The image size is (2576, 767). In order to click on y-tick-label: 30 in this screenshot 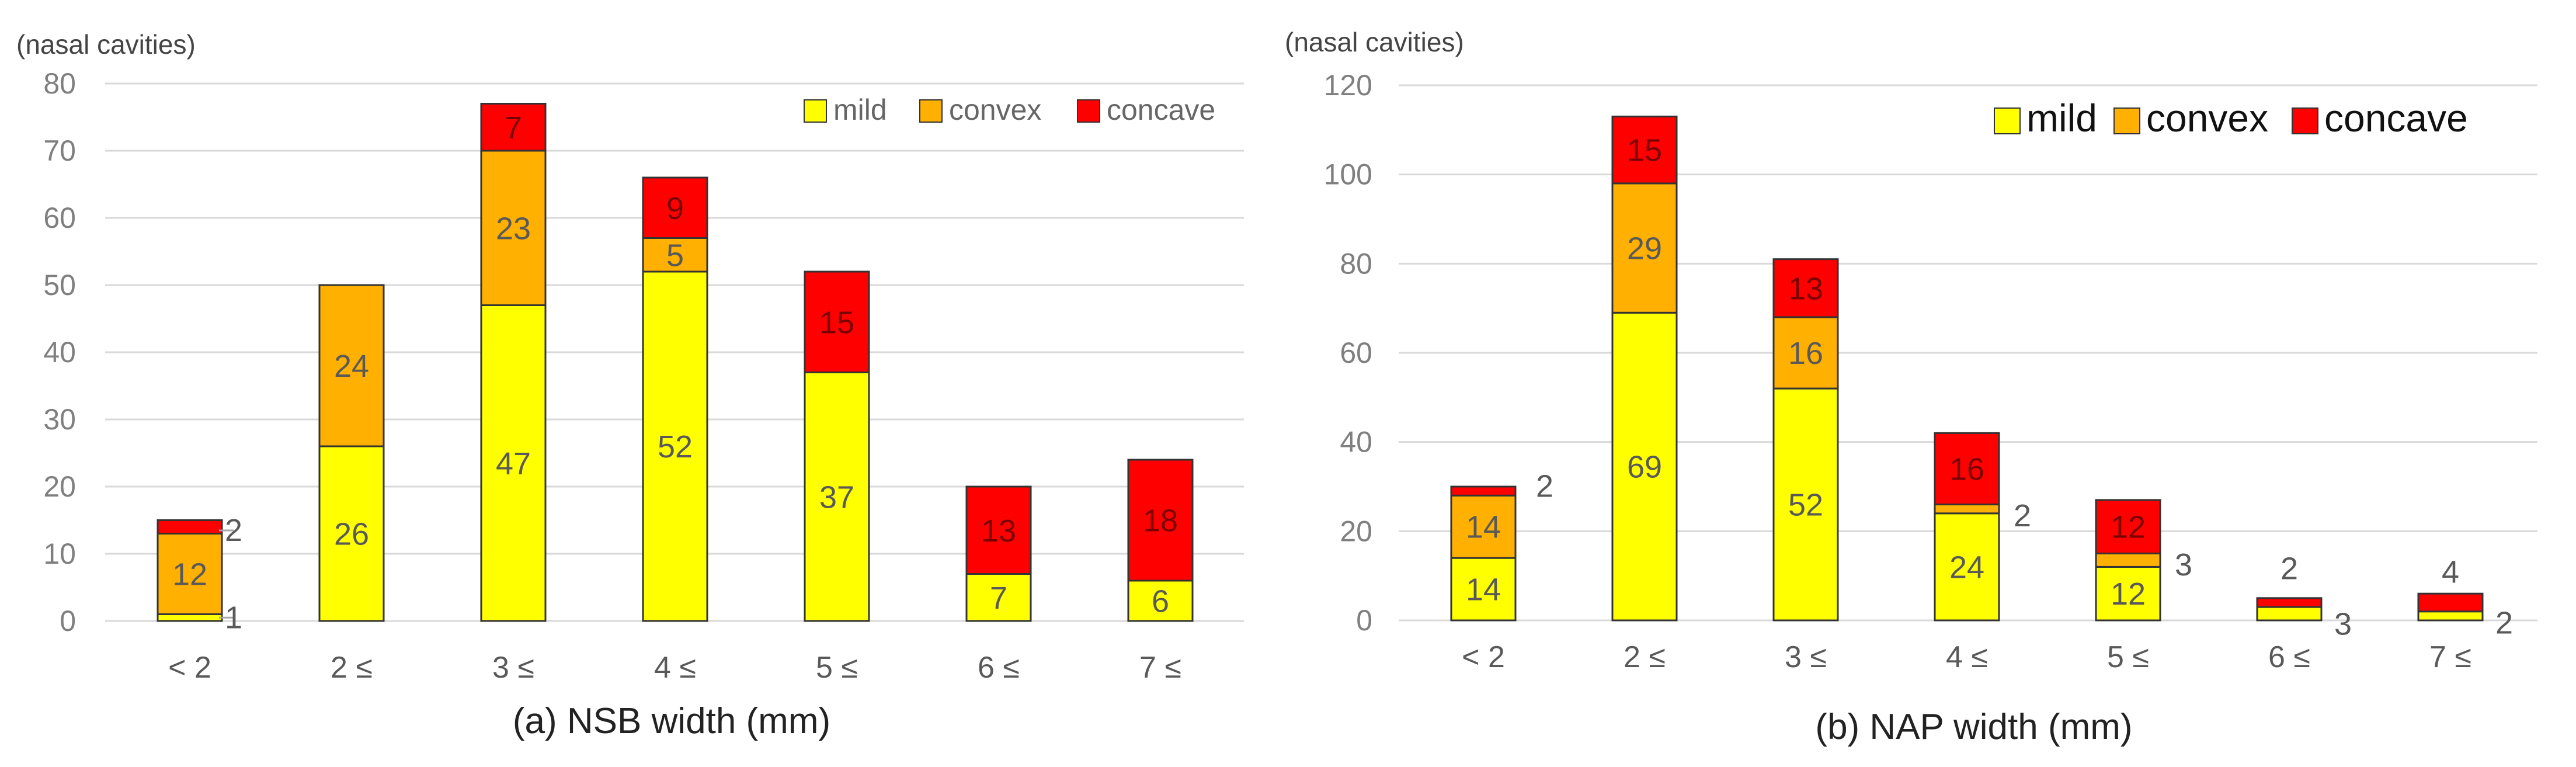, I will do `click(60, 419)`.